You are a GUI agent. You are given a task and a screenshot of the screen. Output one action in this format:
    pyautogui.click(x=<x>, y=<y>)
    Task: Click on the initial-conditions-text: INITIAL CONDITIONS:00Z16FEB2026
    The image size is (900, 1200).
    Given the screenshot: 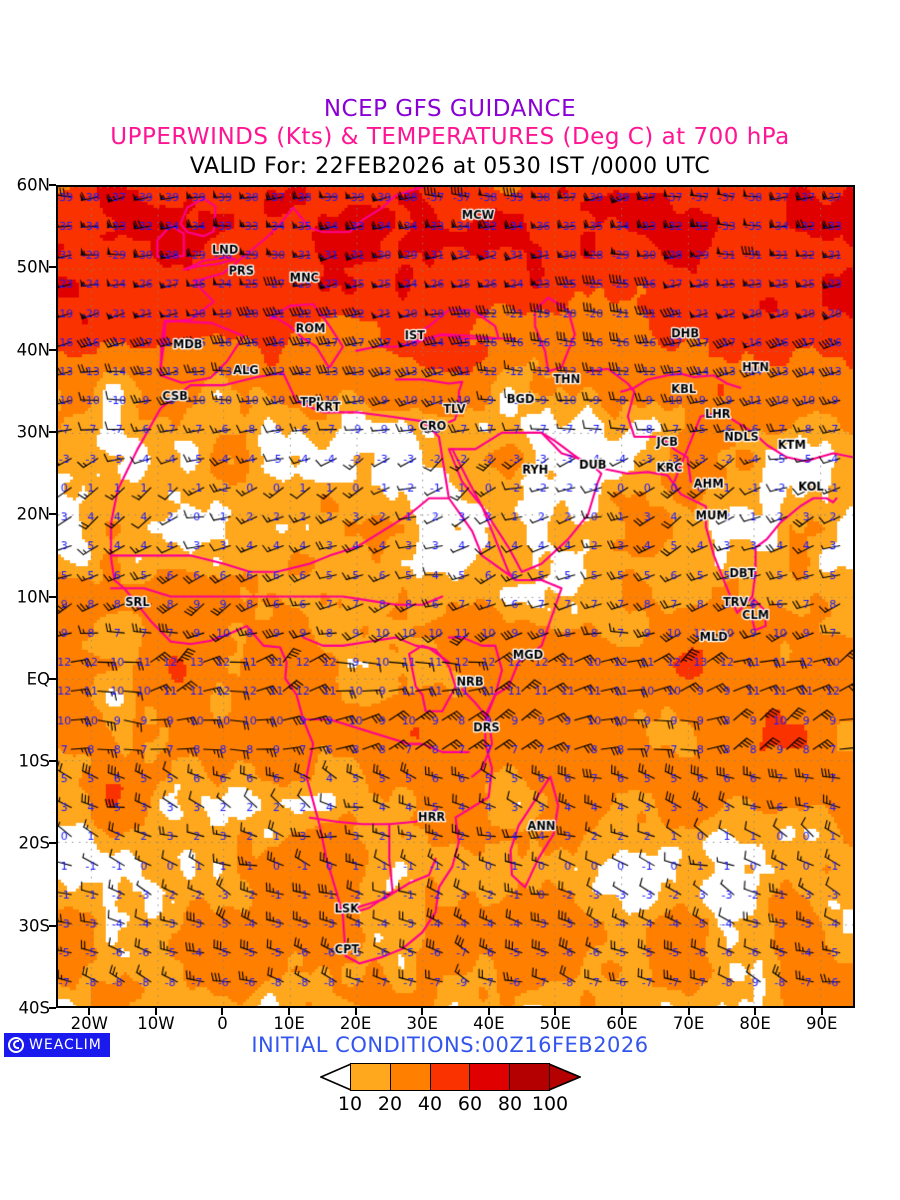 What is the action you would take?
    pyautogui.click(x=450, y=1045)
    